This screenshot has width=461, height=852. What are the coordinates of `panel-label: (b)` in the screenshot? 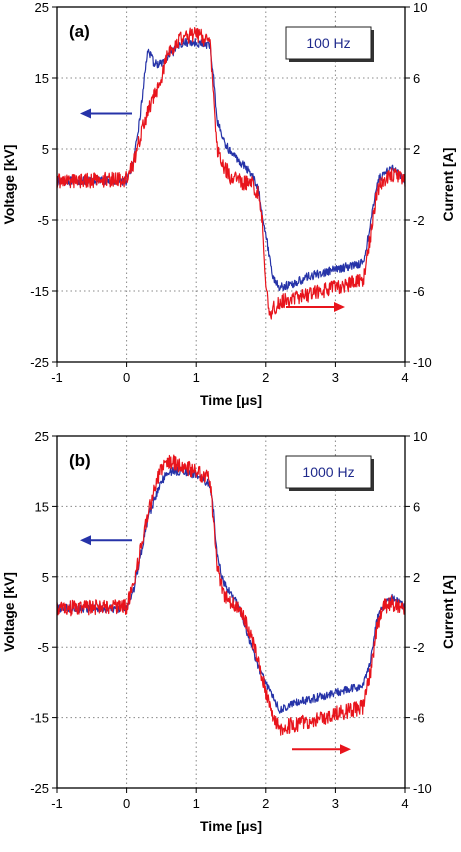 It's located at (80, 460).